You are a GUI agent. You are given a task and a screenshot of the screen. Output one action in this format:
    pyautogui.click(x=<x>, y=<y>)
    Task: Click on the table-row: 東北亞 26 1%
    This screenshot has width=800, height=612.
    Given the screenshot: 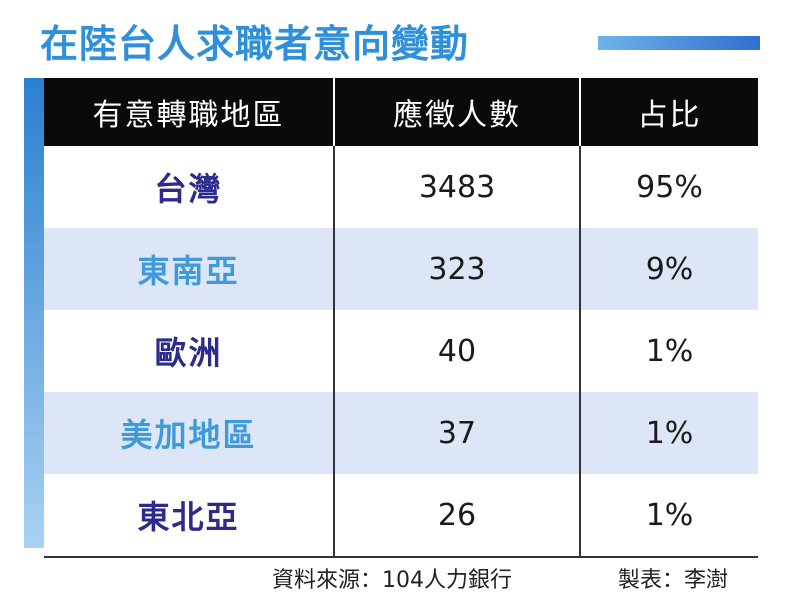 What is the action you would take?
    pyautogui.click(x=401, y=516)
    